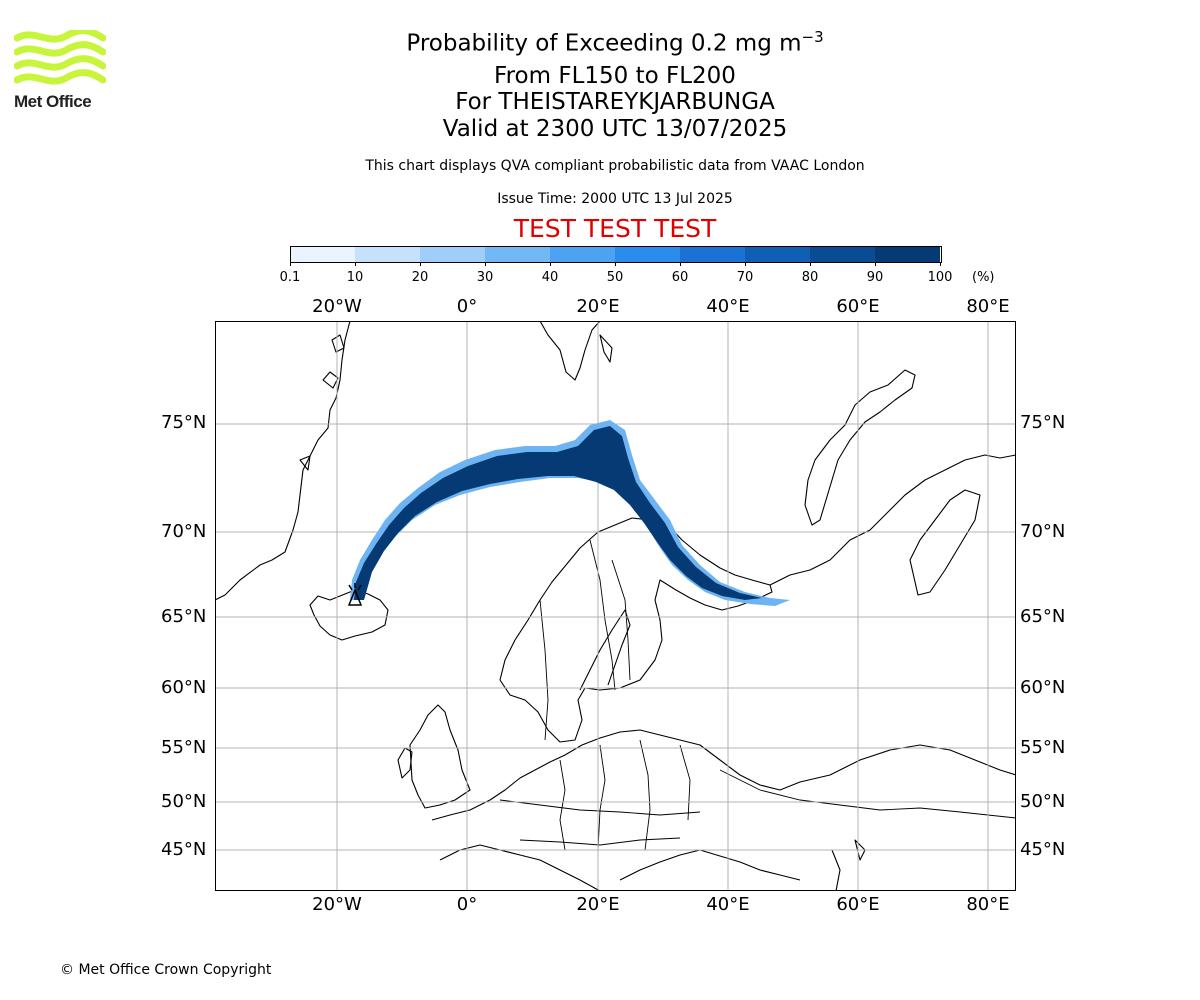 The image size is (1200, 1000). I want to click on lon-label-bottom-0: 0°, so click(467, 904).